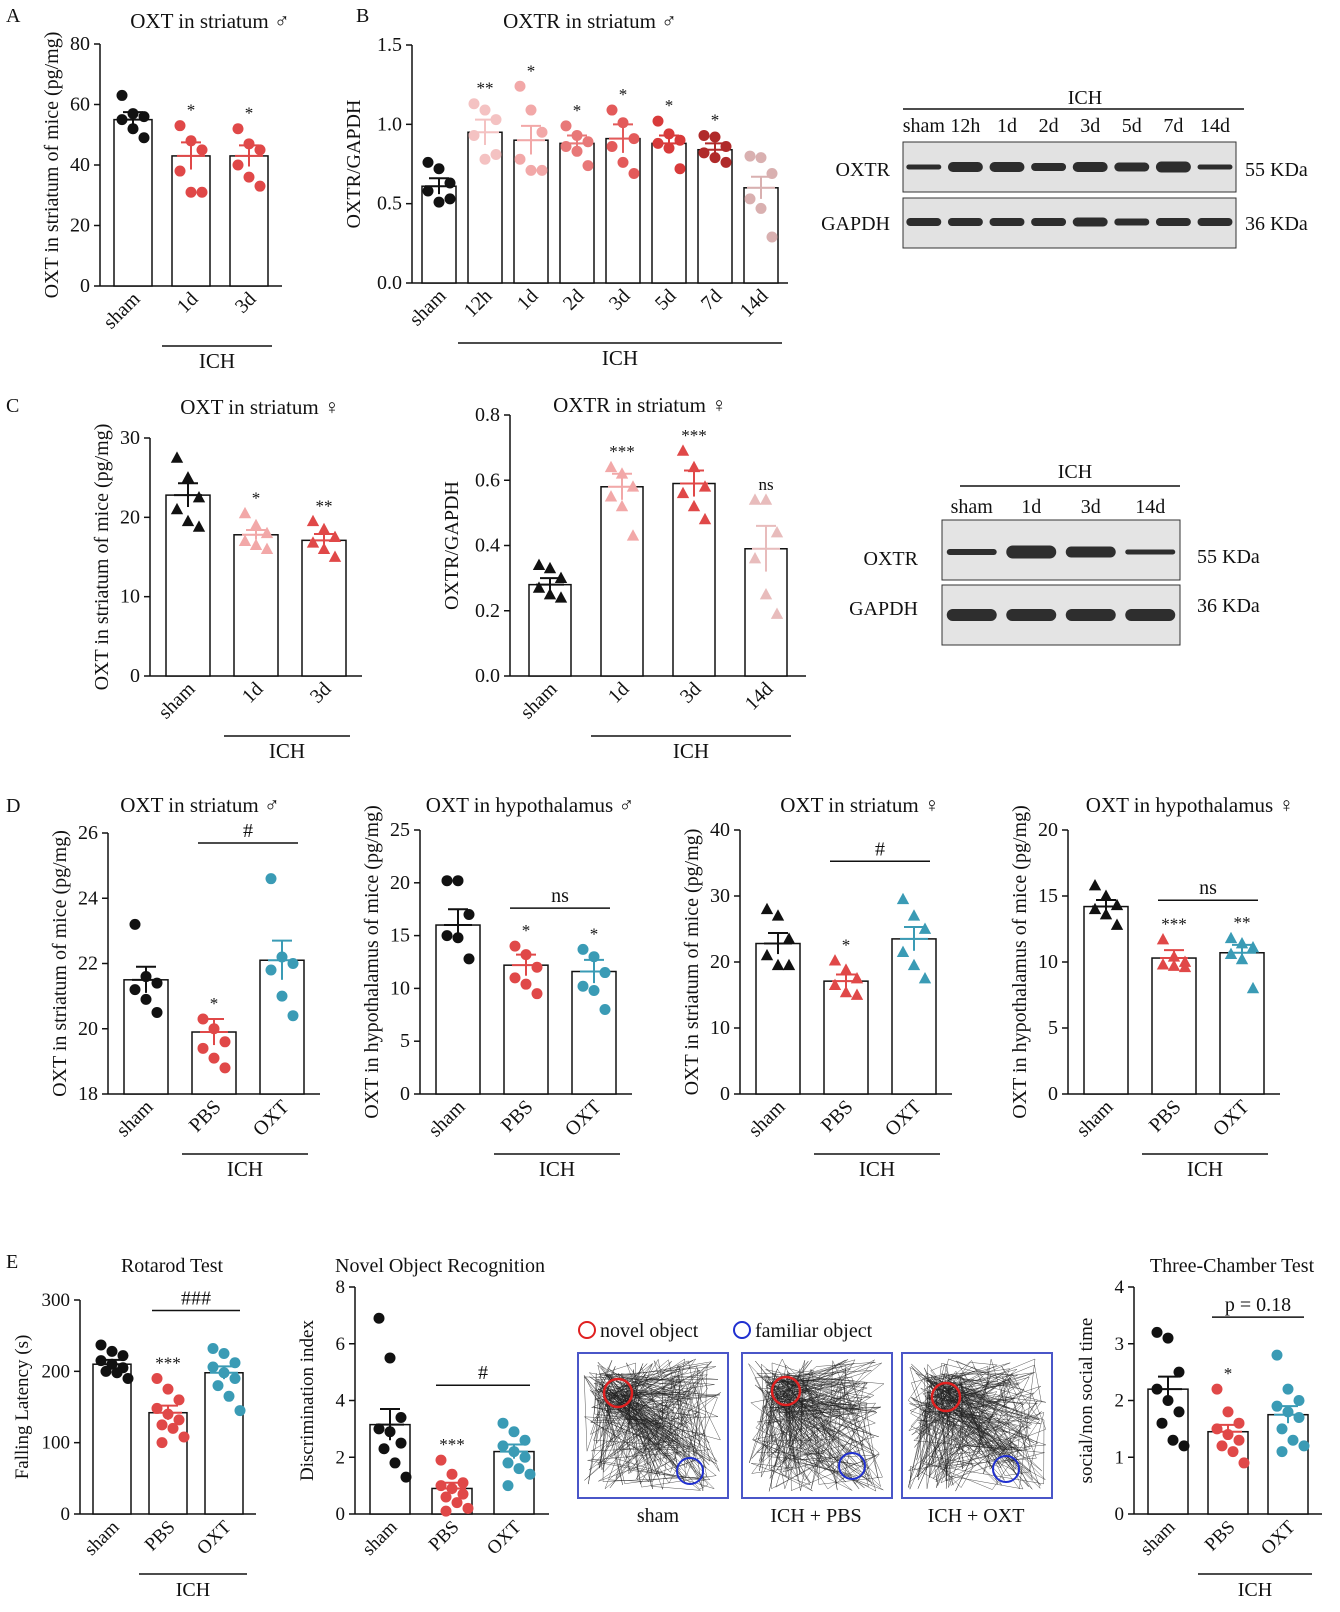 This screenshot has height=1612, width=1340. I want to click on blot-lane-label: 7d, so click(1173, 126).